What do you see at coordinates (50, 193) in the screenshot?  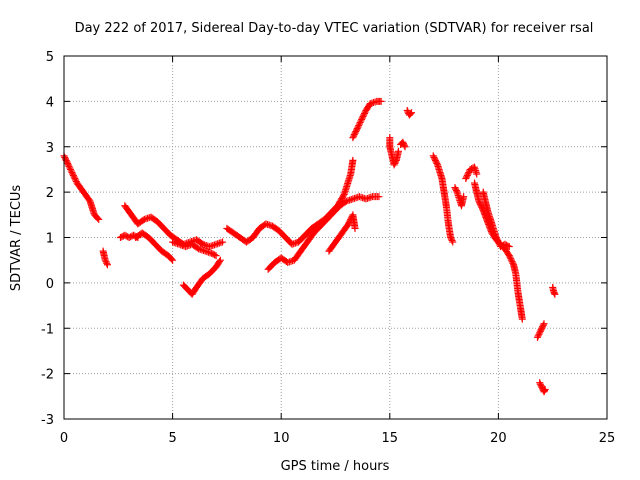 I see `y-tick-label: 2` at bounding box center [50, 193].